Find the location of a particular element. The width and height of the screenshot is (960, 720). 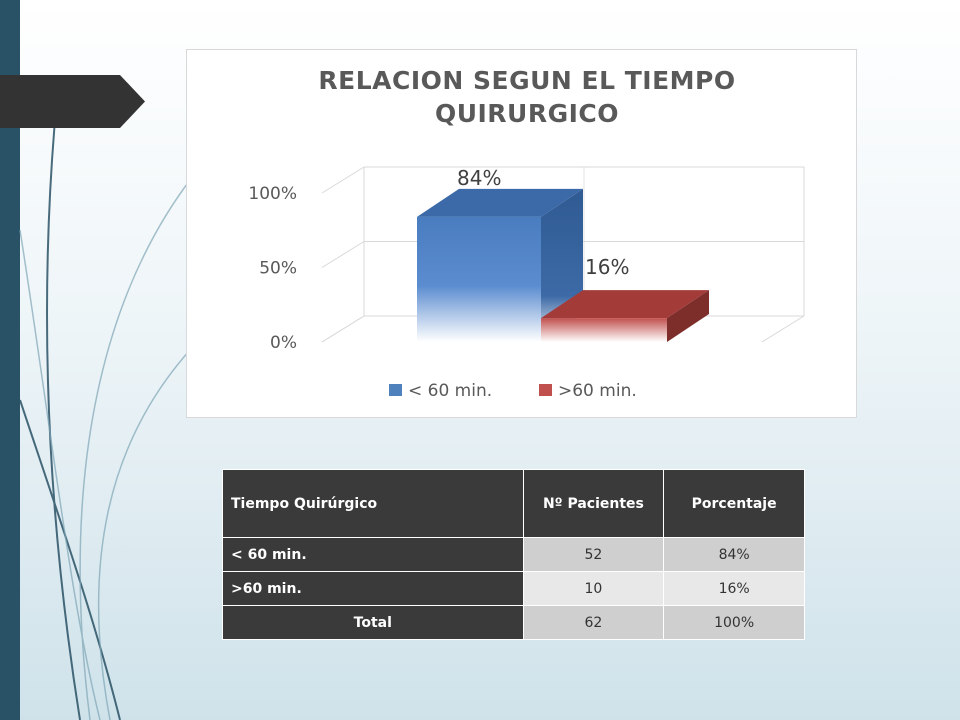

row-pacientes: 52 is located at coordinates (593, 554).